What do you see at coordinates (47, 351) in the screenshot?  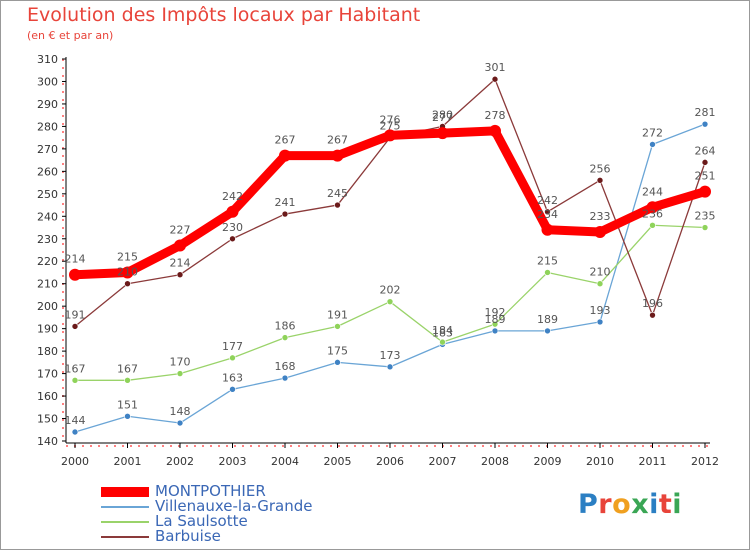 I see `y-tick-label: 180` at bounding box center [47, 351].